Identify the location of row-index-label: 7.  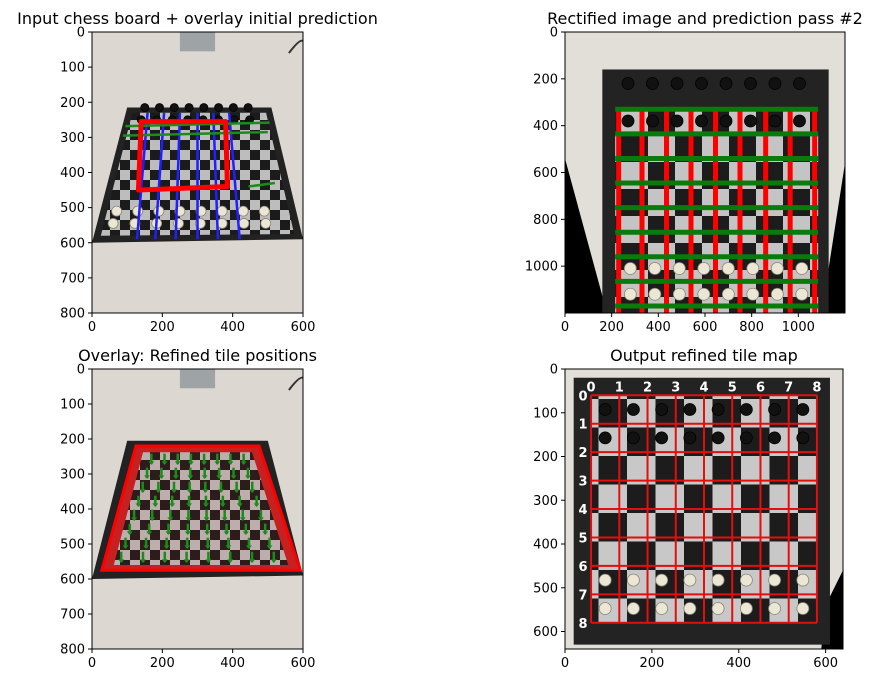
(583, 595).